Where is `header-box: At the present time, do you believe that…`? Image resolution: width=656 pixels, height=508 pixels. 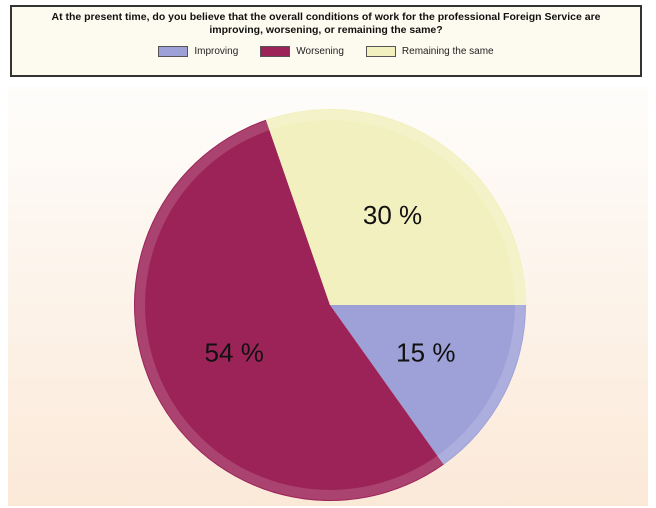 header-box: At the present time, do you believe that… is located at coordinates (326, 41).